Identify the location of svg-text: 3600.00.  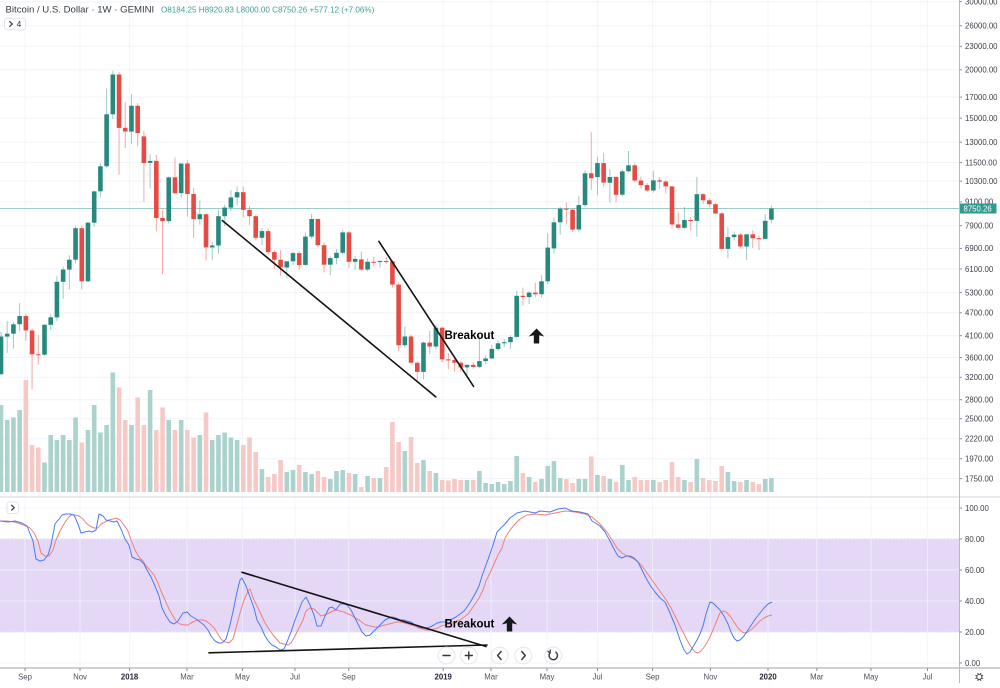
(979, 357).